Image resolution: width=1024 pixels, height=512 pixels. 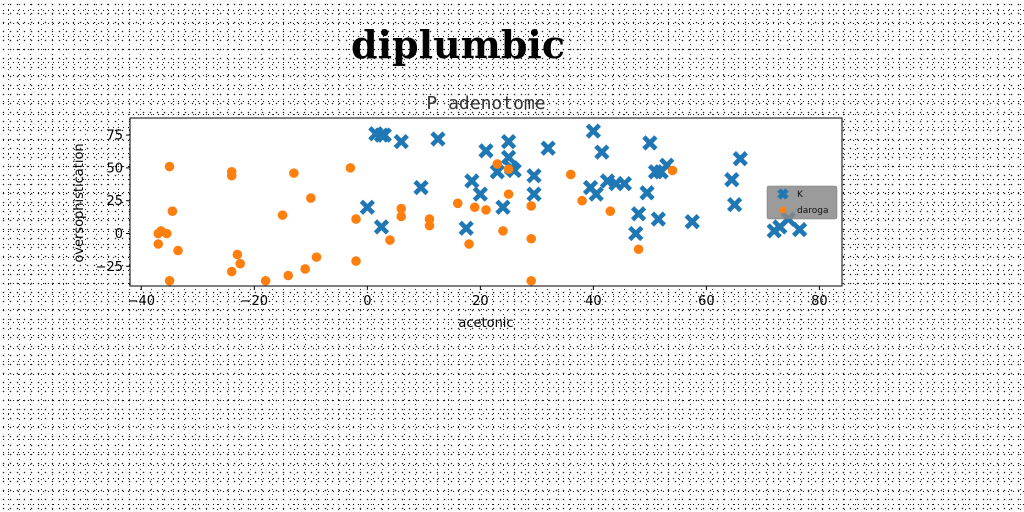 I want to click on y-tick-label: −25, so click(x=109, y=267).